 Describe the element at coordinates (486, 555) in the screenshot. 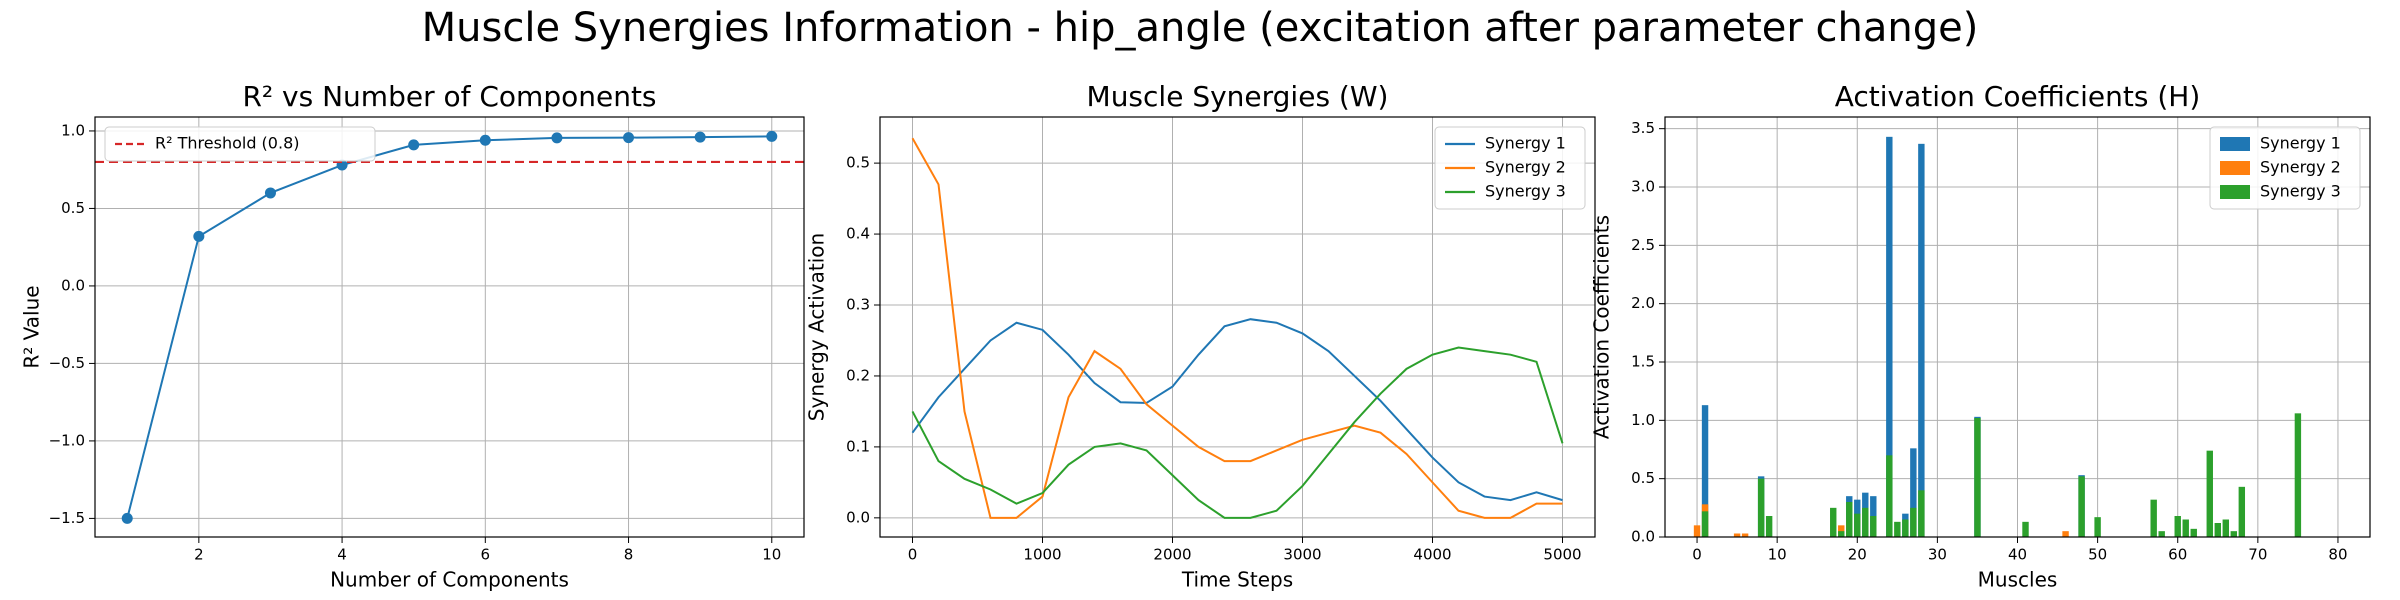

I see `x-tick-label: 6` at that location.